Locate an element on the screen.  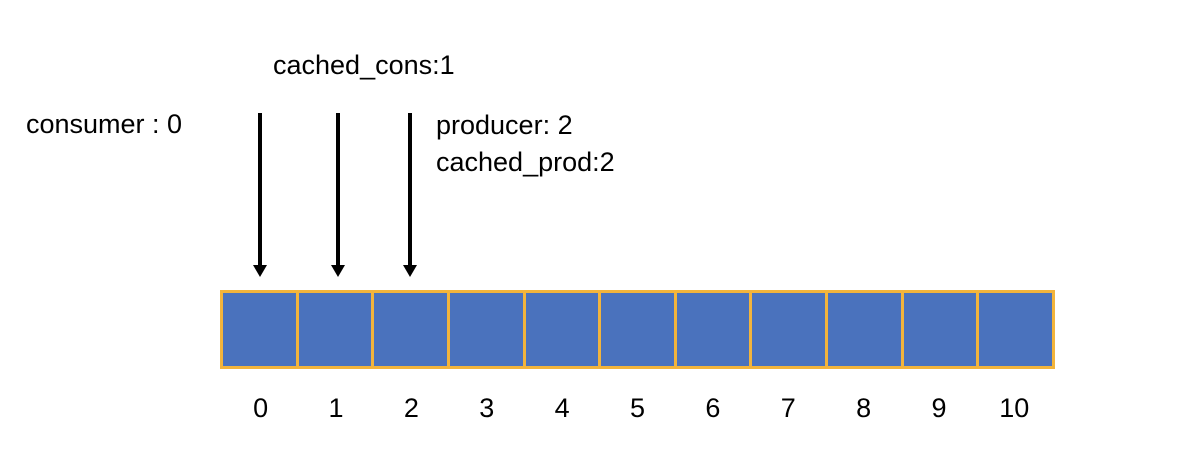
buffer-index-label: 5 is located at coordinates (637, 408).